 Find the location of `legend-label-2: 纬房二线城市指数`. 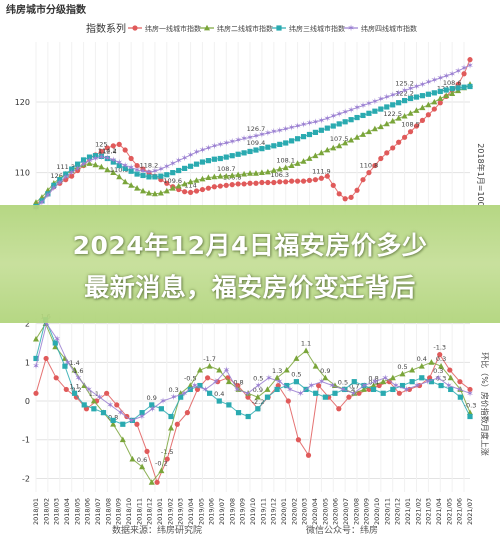

legend-label-2: 纬房二线城市指数 is located at coordinates (245, 28).